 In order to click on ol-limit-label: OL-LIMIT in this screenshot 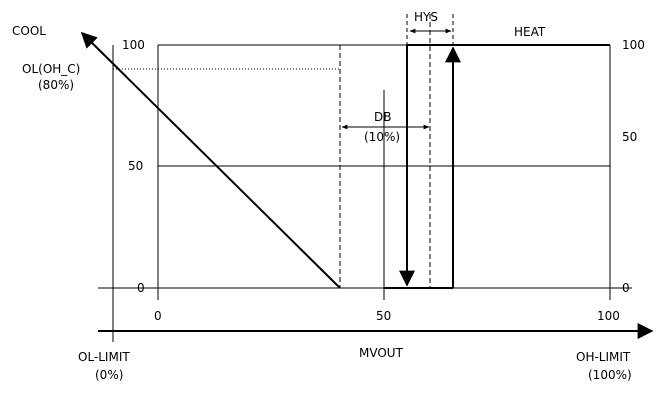, I will do `click(104, 357)`.